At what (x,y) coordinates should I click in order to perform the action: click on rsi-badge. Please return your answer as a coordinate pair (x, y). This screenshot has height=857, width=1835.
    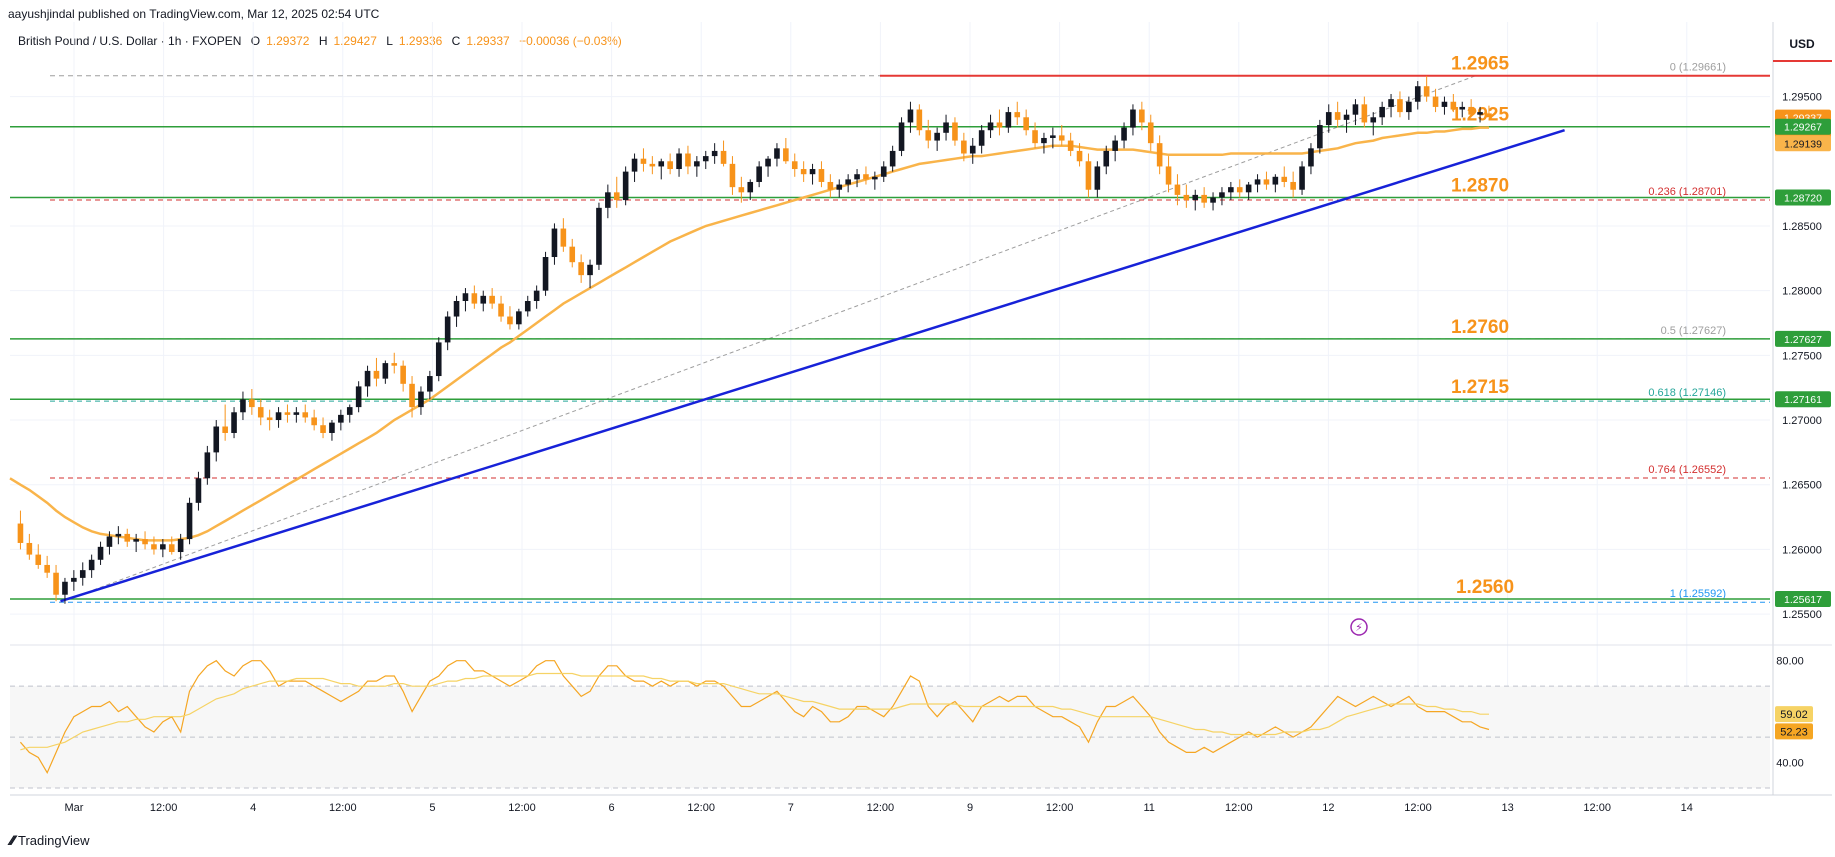
    Looking at the image, I should click on (1794, 731).